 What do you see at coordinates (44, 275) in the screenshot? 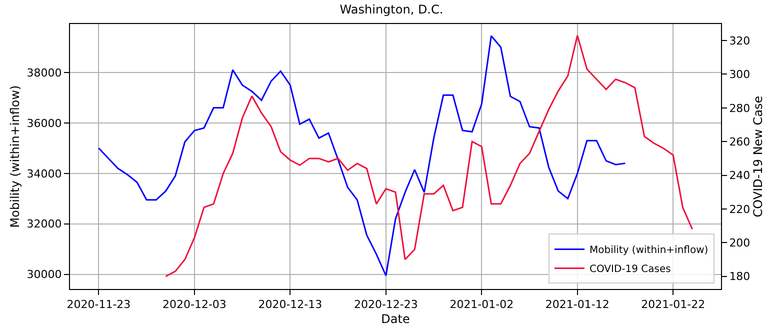
I see `y-tick-label: 30000` at bounding box center [44, 275].